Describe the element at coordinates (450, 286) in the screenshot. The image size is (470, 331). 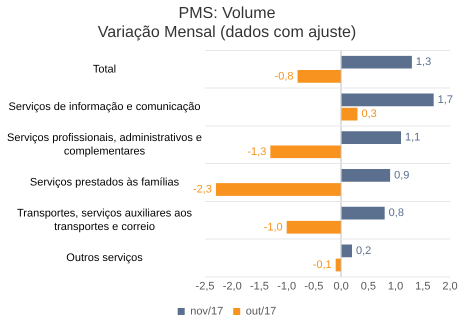
I see `x-tick-label: 2,0` at that location.